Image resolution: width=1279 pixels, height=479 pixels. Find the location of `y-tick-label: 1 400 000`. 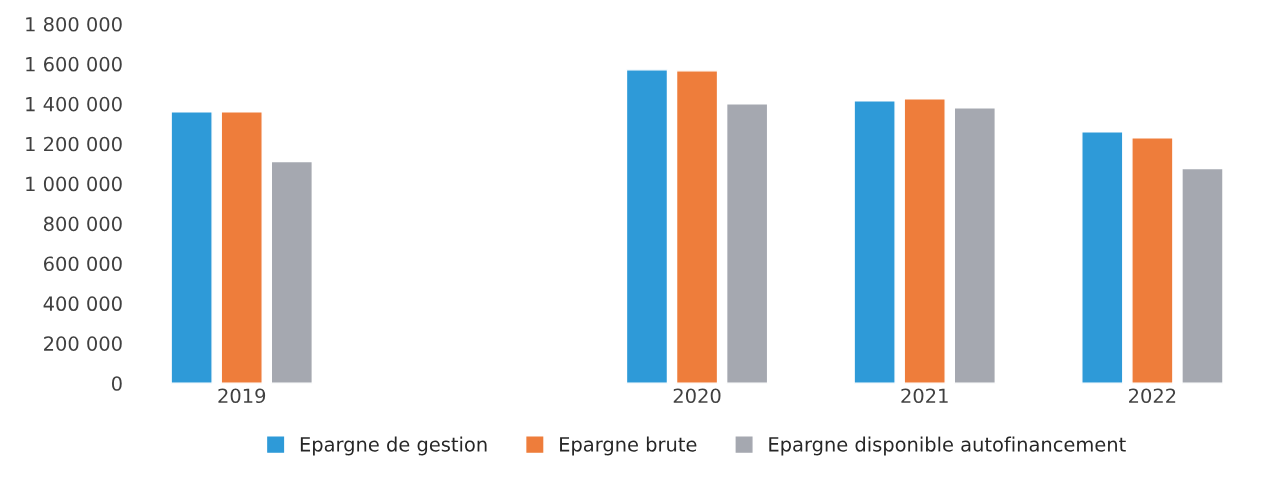

y-tick-label: 1 400 000 is located at coordinates (74, 104).